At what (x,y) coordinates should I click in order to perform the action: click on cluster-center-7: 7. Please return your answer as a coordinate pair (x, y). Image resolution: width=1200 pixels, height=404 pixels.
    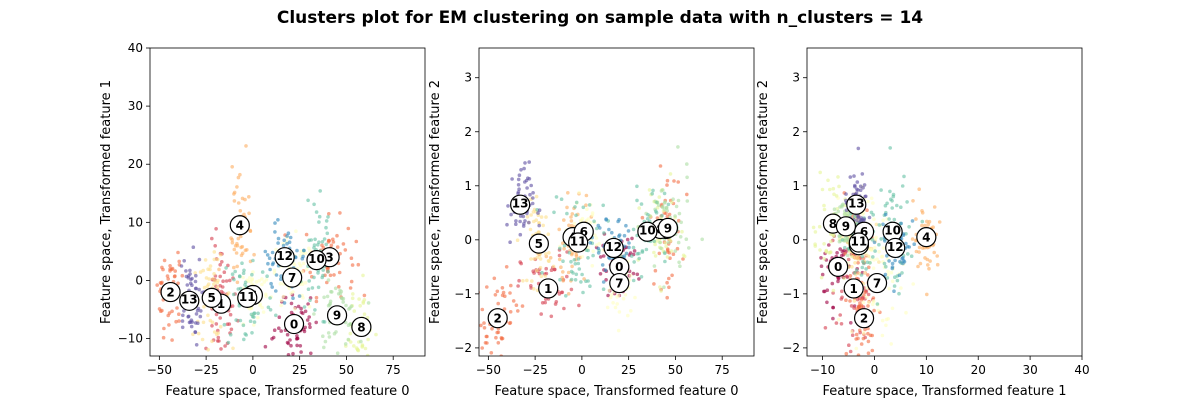
    Looking at the image, I should click on (292, 277).